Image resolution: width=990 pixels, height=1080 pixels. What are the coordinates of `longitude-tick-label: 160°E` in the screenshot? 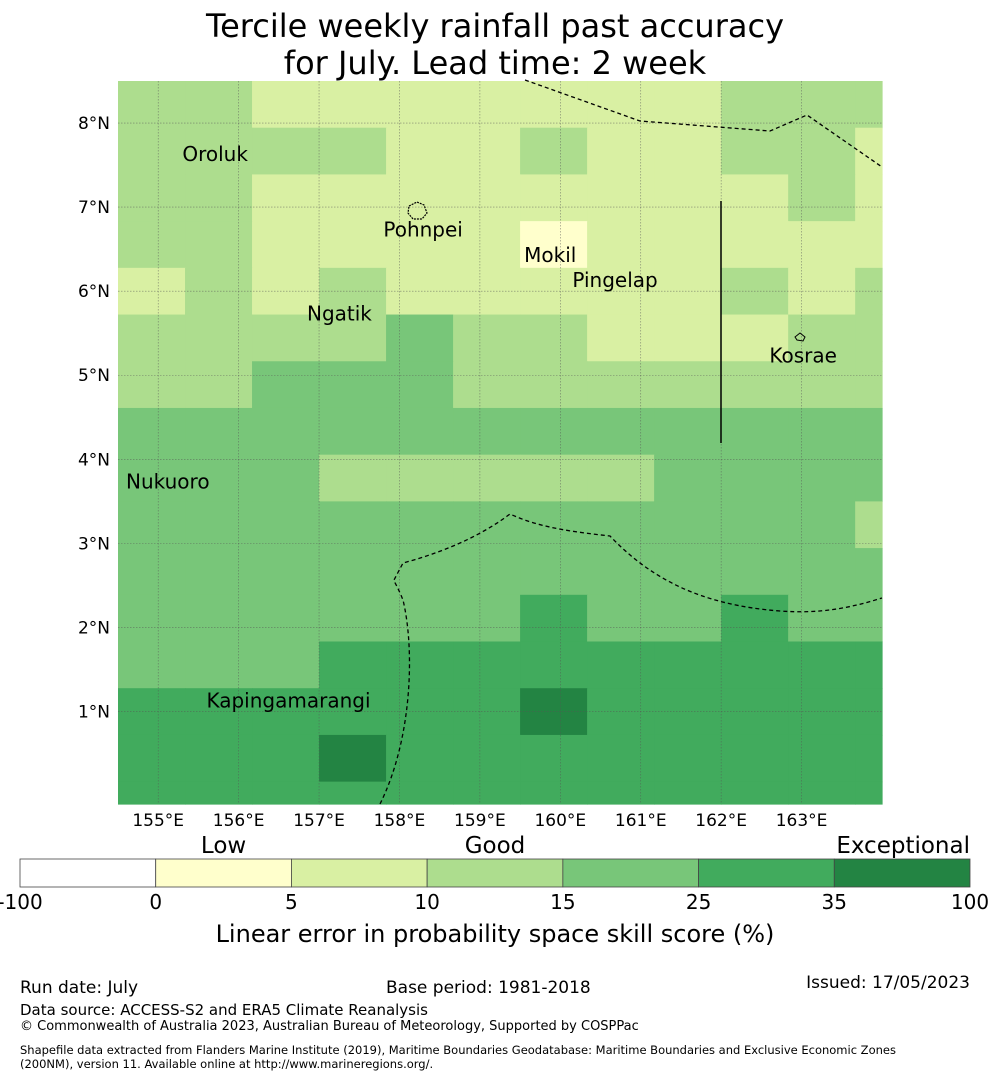 It's located at (560, 821).